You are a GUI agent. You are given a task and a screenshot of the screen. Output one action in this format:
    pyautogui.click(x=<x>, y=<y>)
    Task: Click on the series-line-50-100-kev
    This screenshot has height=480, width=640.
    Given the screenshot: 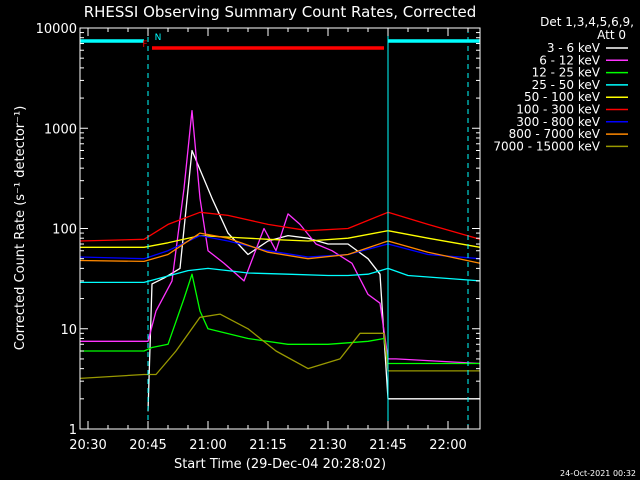 What is the action you would take?
    pyautogui.click(x=280, y=239)
    